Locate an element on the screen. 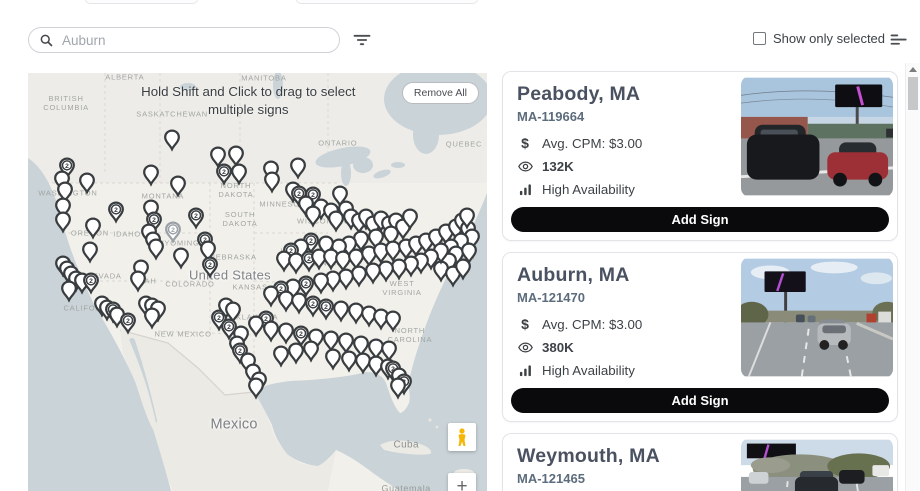  sort-icon is located at coordinates (899, 41).